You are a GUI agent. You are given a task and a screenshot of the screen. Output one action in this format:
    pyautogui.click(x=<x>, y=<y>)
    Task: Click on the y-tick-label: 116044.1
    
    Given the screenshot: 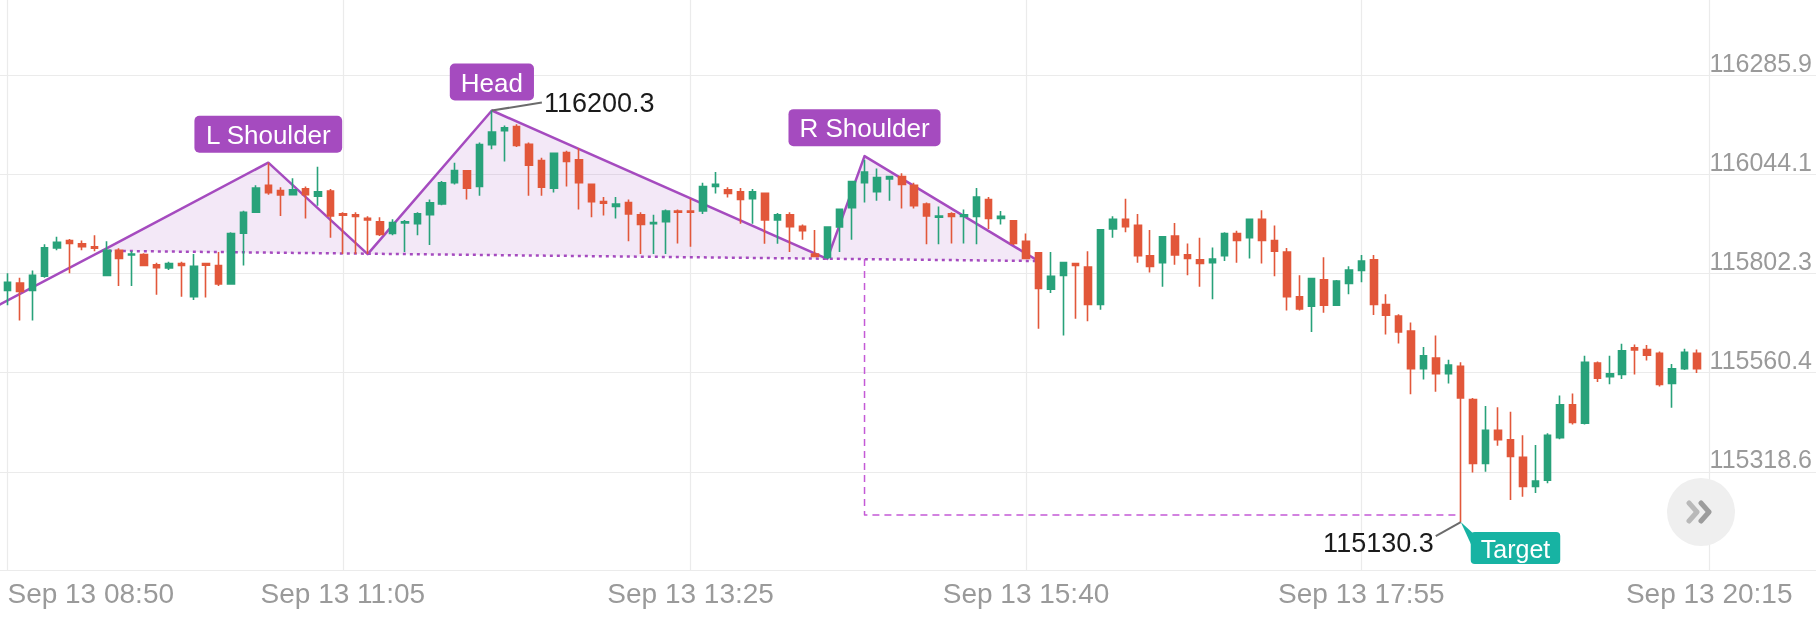 What is the action you would take?
    pyautogui.click(x=1760, y=162)
    